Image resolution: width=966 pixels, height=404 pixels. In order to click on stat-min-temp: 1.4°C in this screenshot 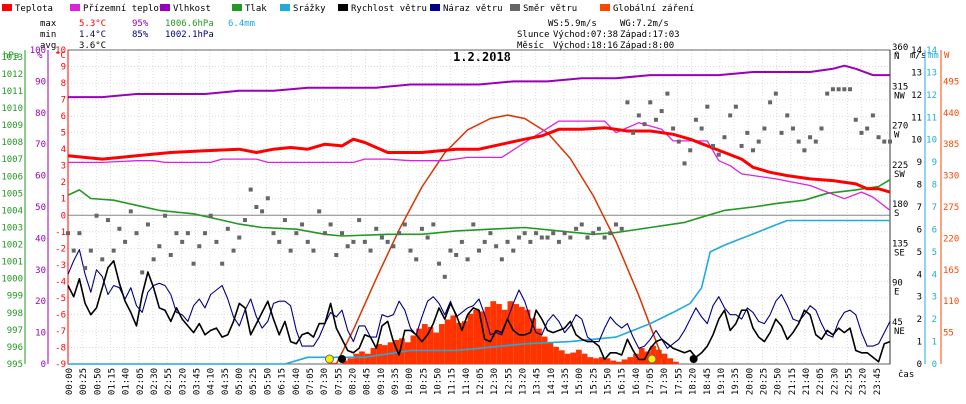, I will do `click(92, 35)`.